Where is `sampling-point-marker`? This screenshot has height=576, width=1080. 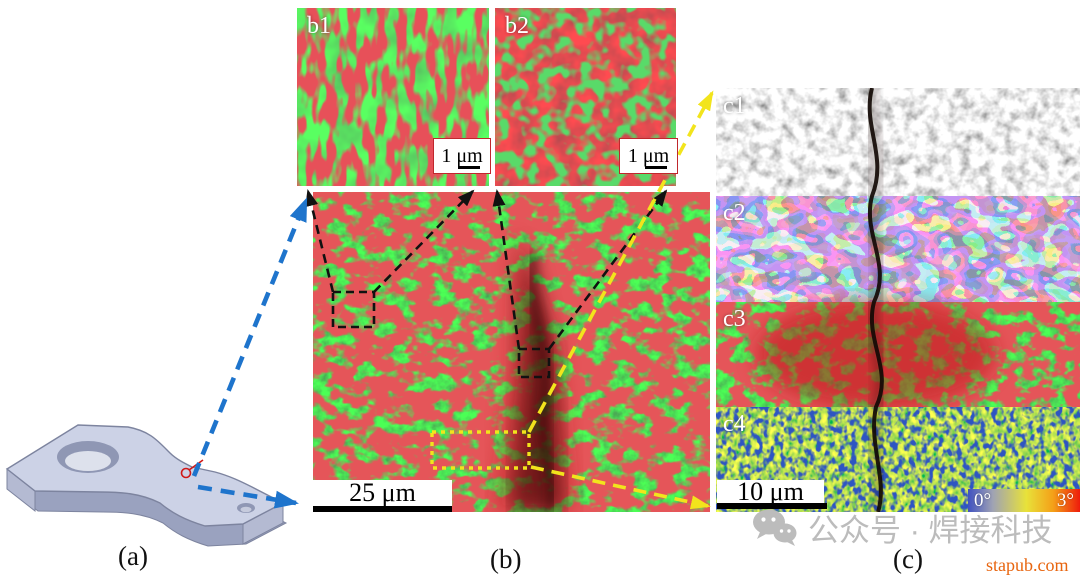
sampling-point-marker is located at coordinates (186, 473).